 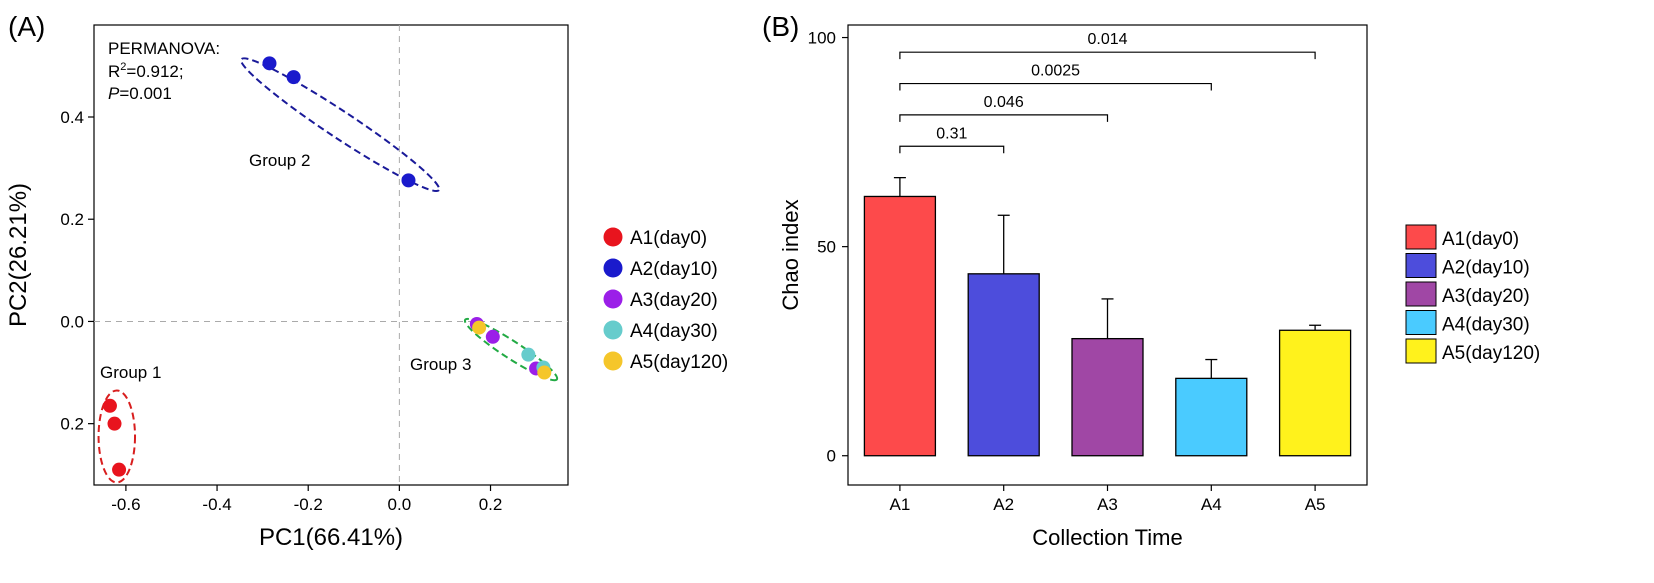 I want to click on legend-label-b: A1(day0), so click(x=1480, y=239).